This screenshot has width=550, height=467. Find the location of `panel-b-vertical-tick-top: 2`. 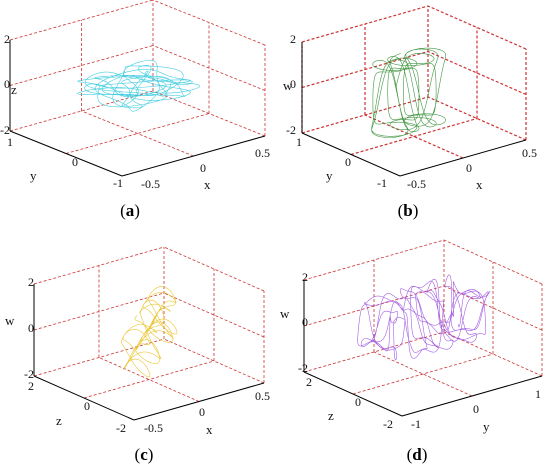

panel-b-vertical-tick-top: 2 is located at coordinates (293, 39).